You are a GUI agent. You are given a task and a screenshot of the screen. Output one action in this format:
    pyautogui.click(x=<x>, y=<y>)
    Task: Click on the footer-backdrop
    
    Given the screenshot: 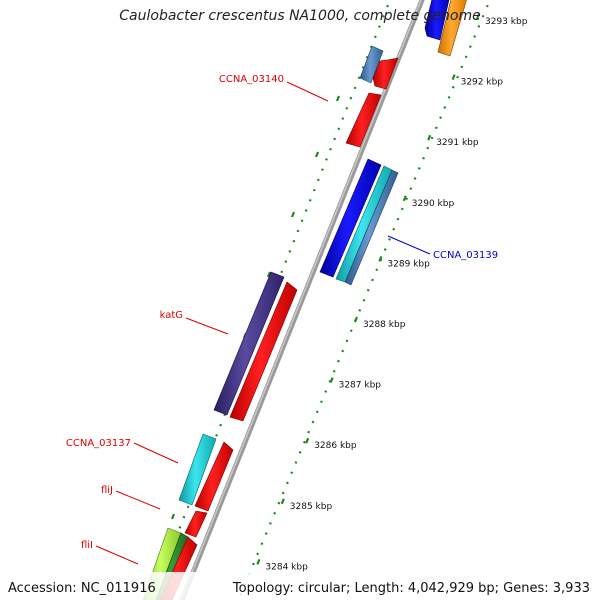 What is the action you would take?
    pyautogui.click(x=300, y=586)
    